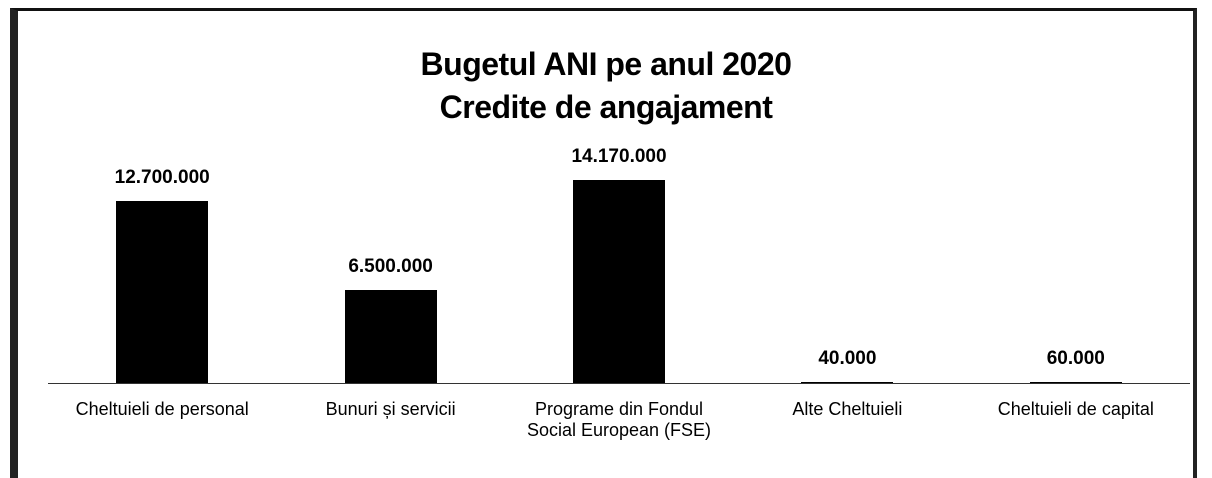  What do you see at coordinates (162, 409) in the screenshot?
I see `x-tick-label: Cheltuieli de personal` at bounding box center [162, 409].